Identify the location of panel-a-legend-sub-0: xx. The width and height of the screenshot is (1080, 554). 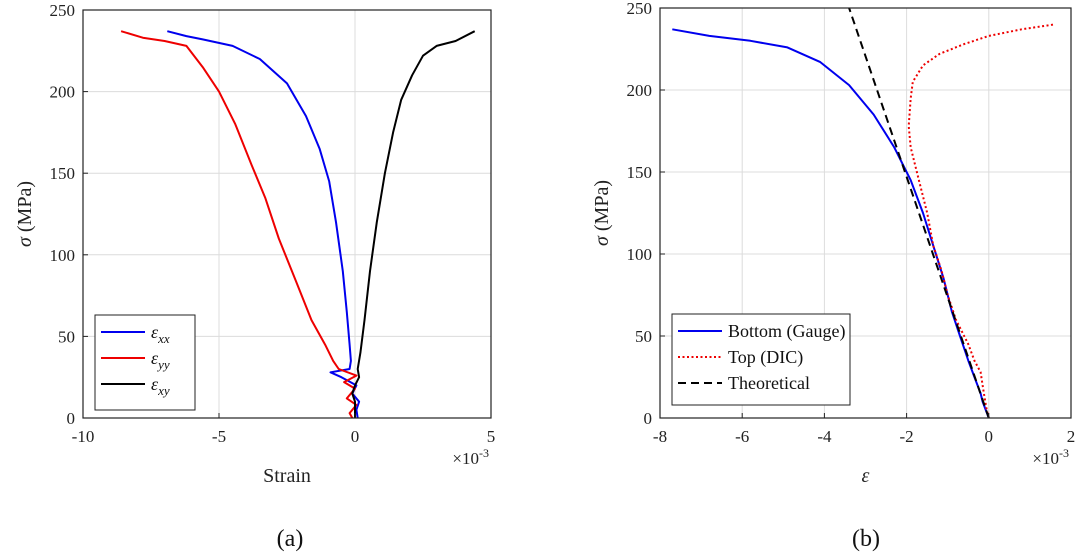
(163, 338).